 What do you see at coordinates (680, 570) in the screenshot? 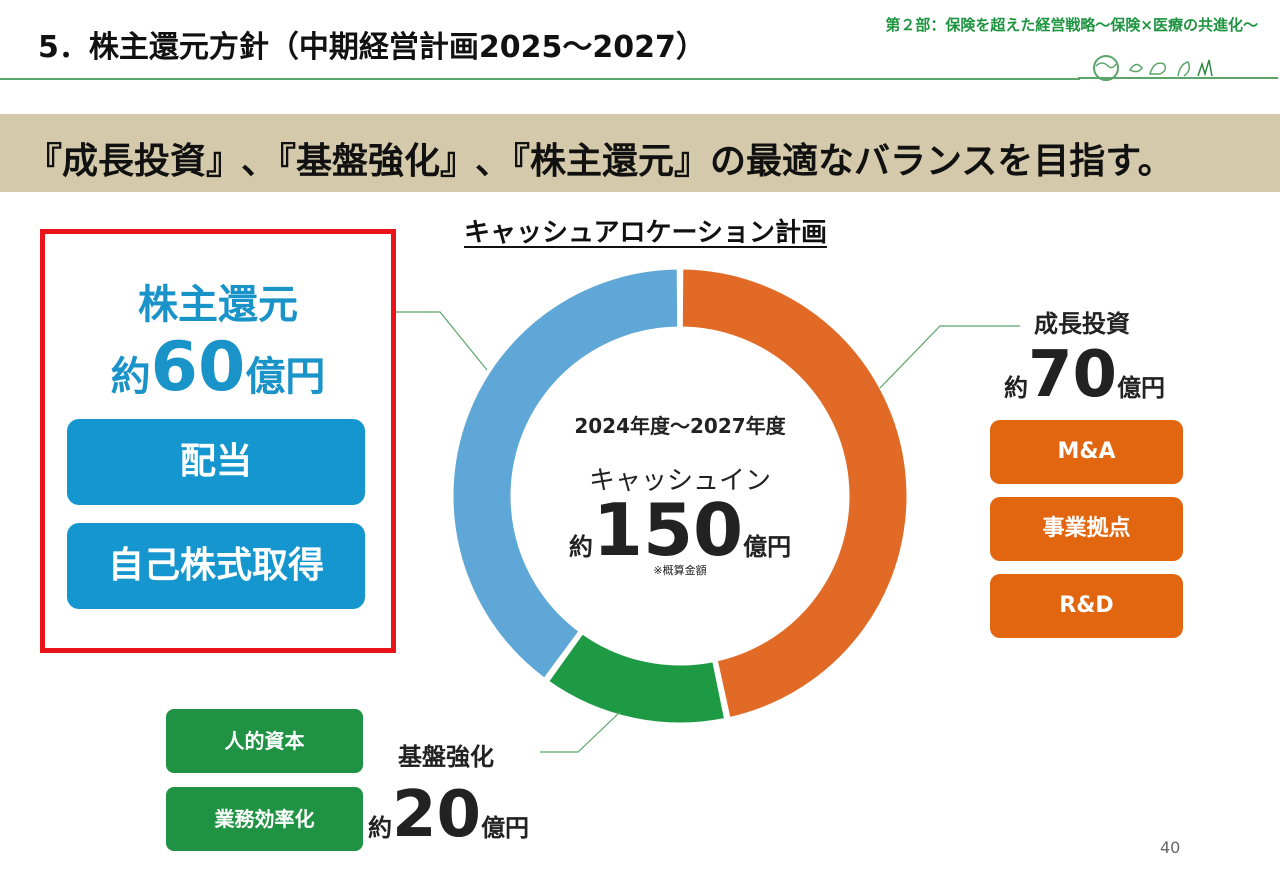
I see `center-note: ※概算金額` at bounding box center [680, 570].